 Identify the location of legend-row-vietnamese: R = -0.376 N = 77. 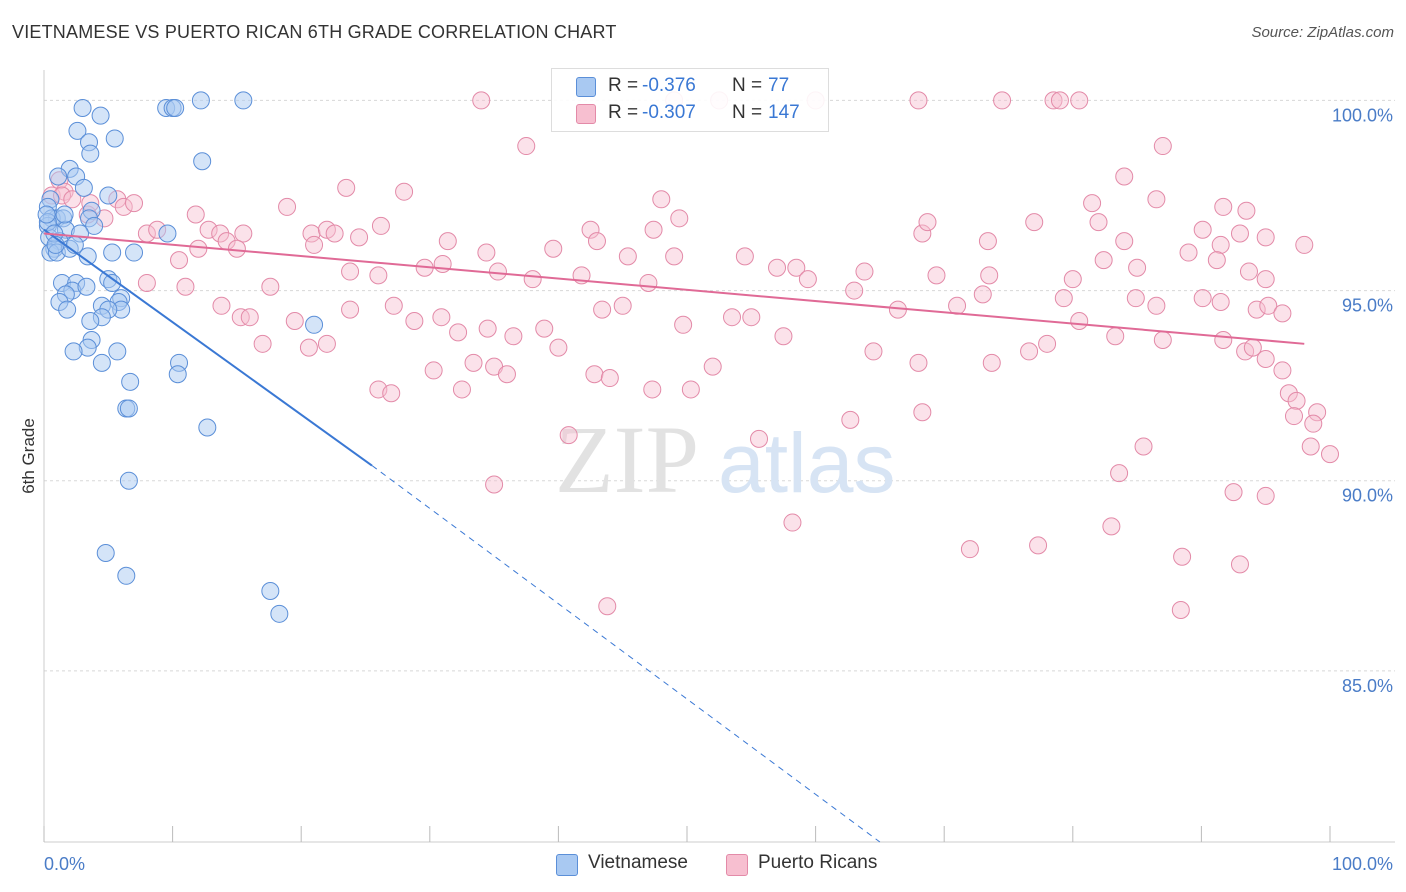
(690, 86).